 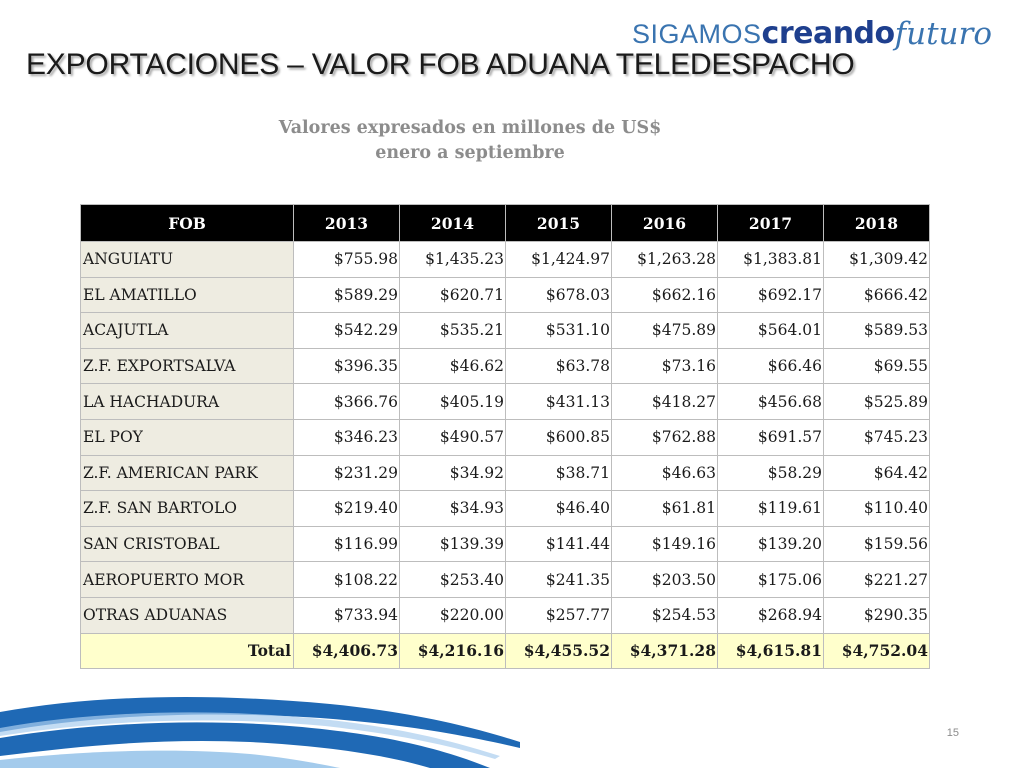 I want to click on header-2013: 2013, so click(x=346, y=223).